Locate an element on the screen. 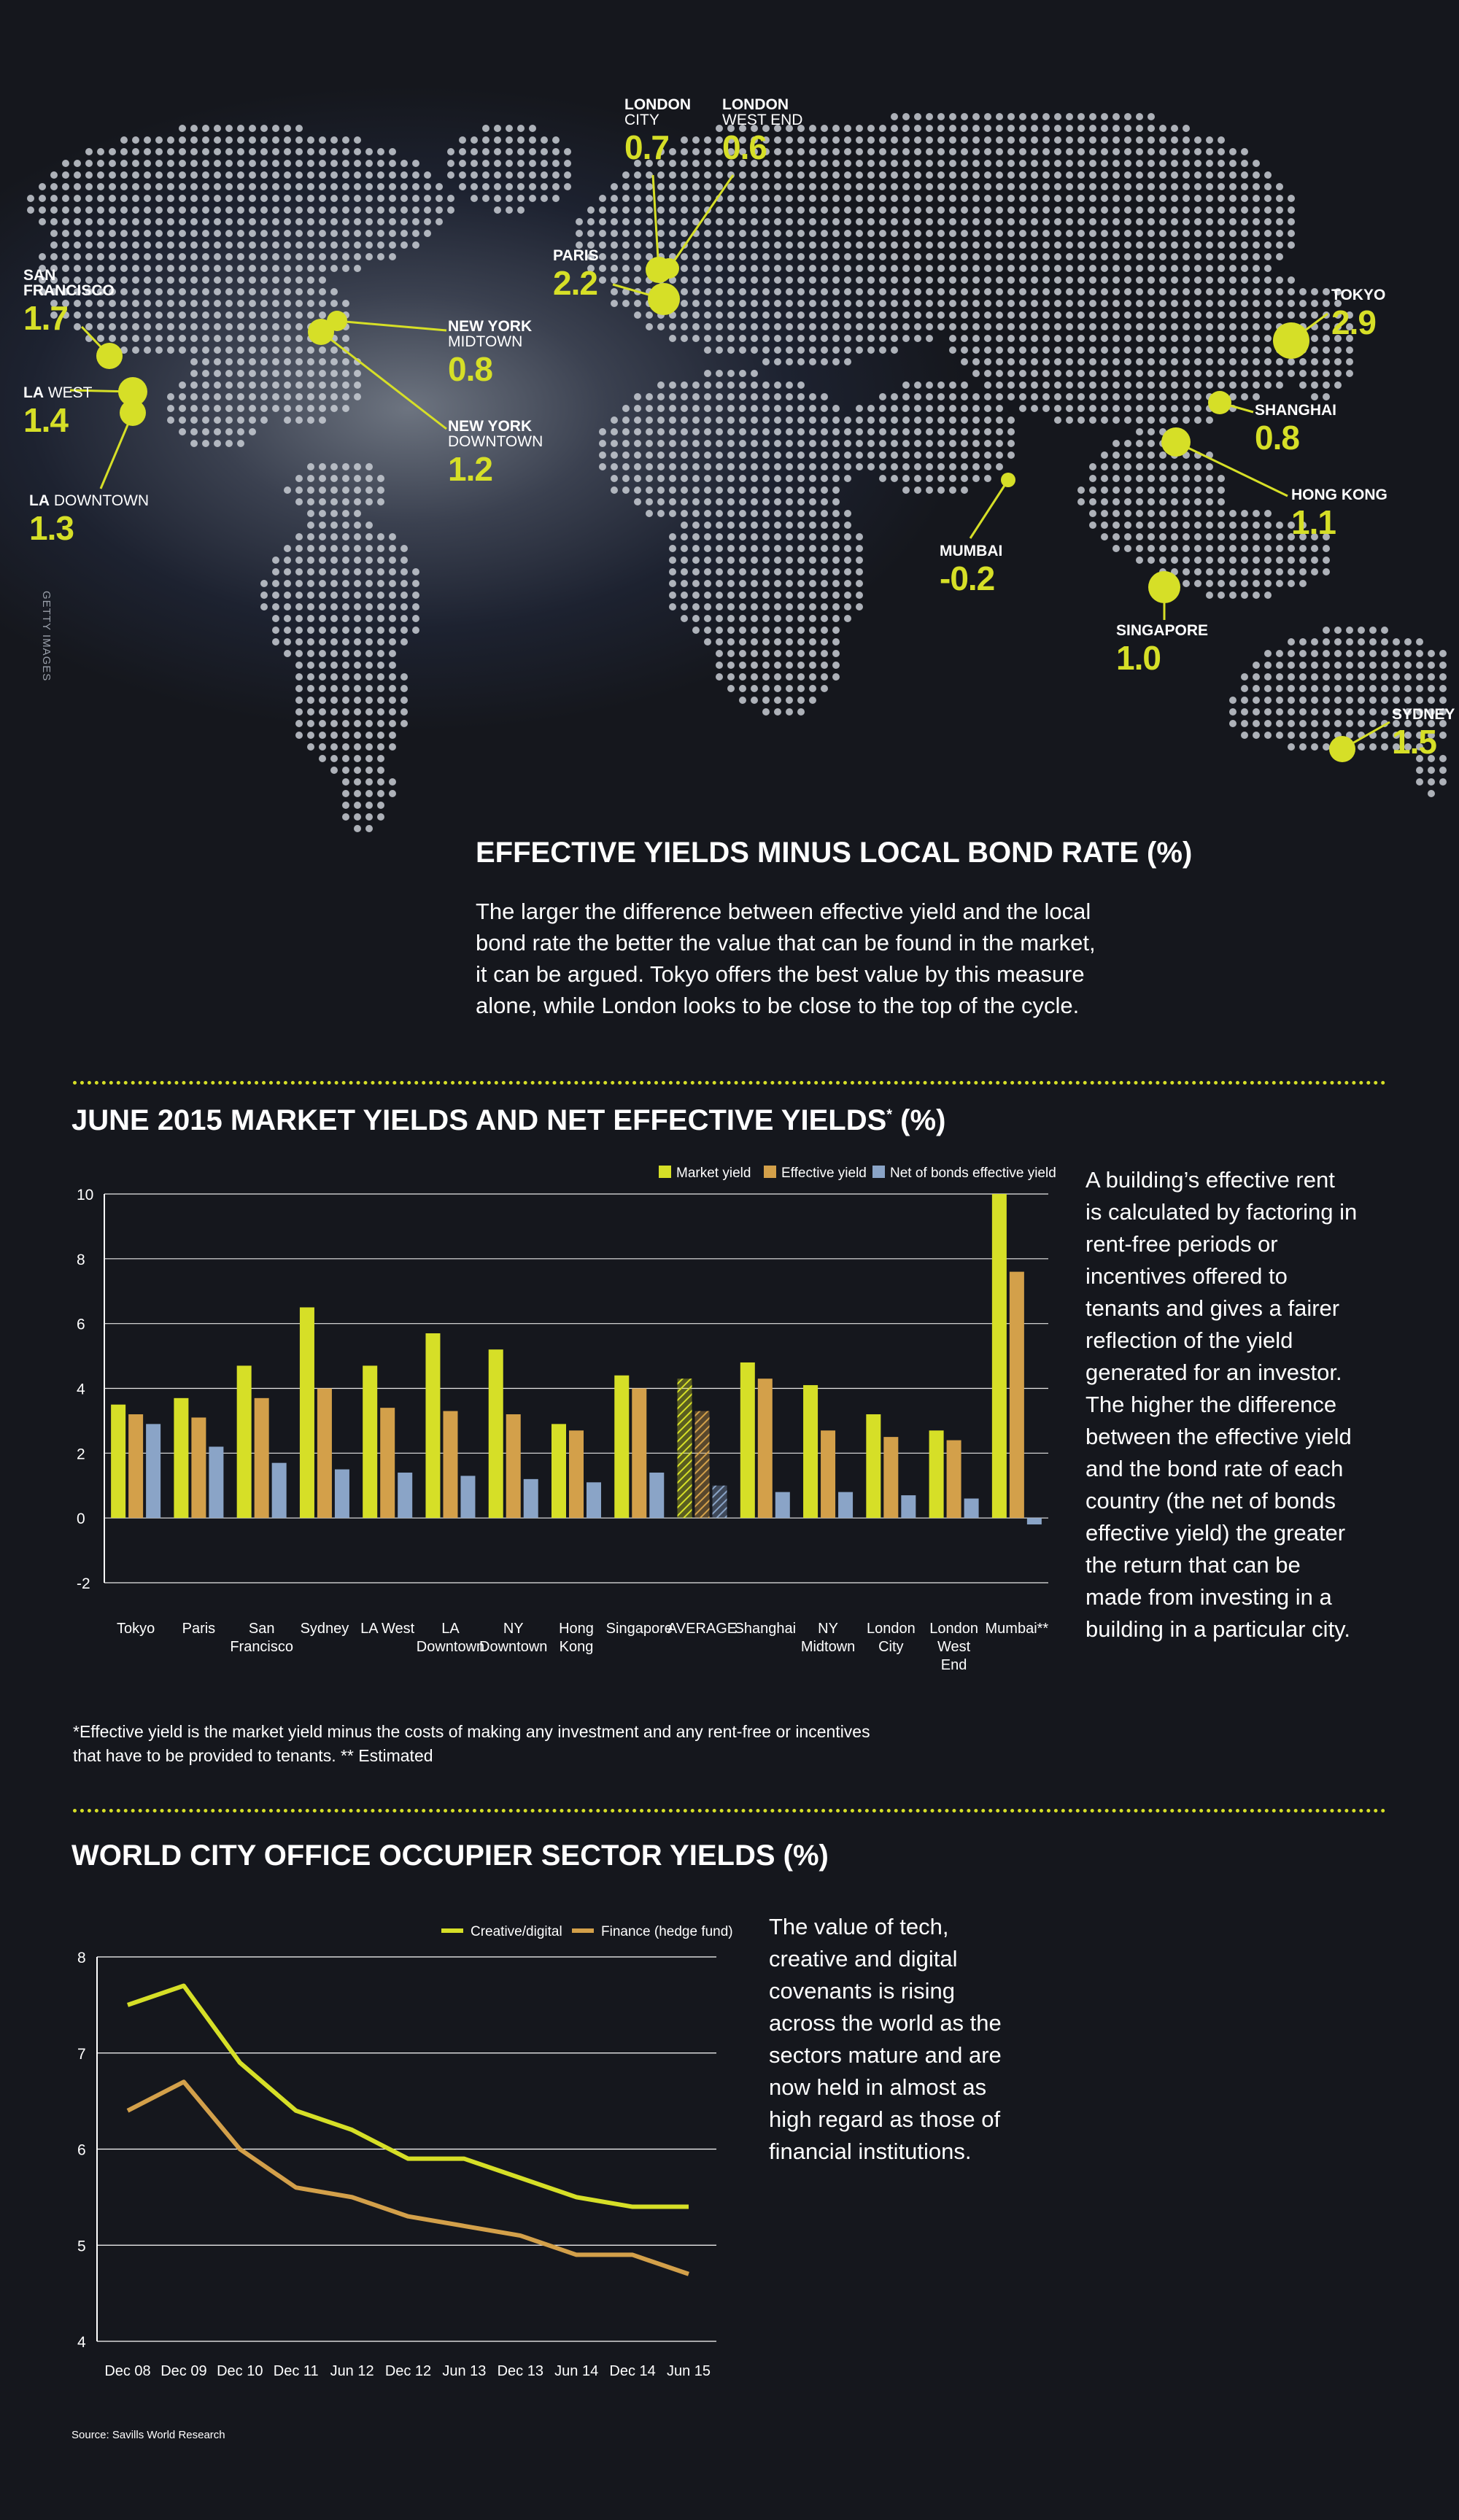  leader-line-london-city is located at coordinates (655, 222).